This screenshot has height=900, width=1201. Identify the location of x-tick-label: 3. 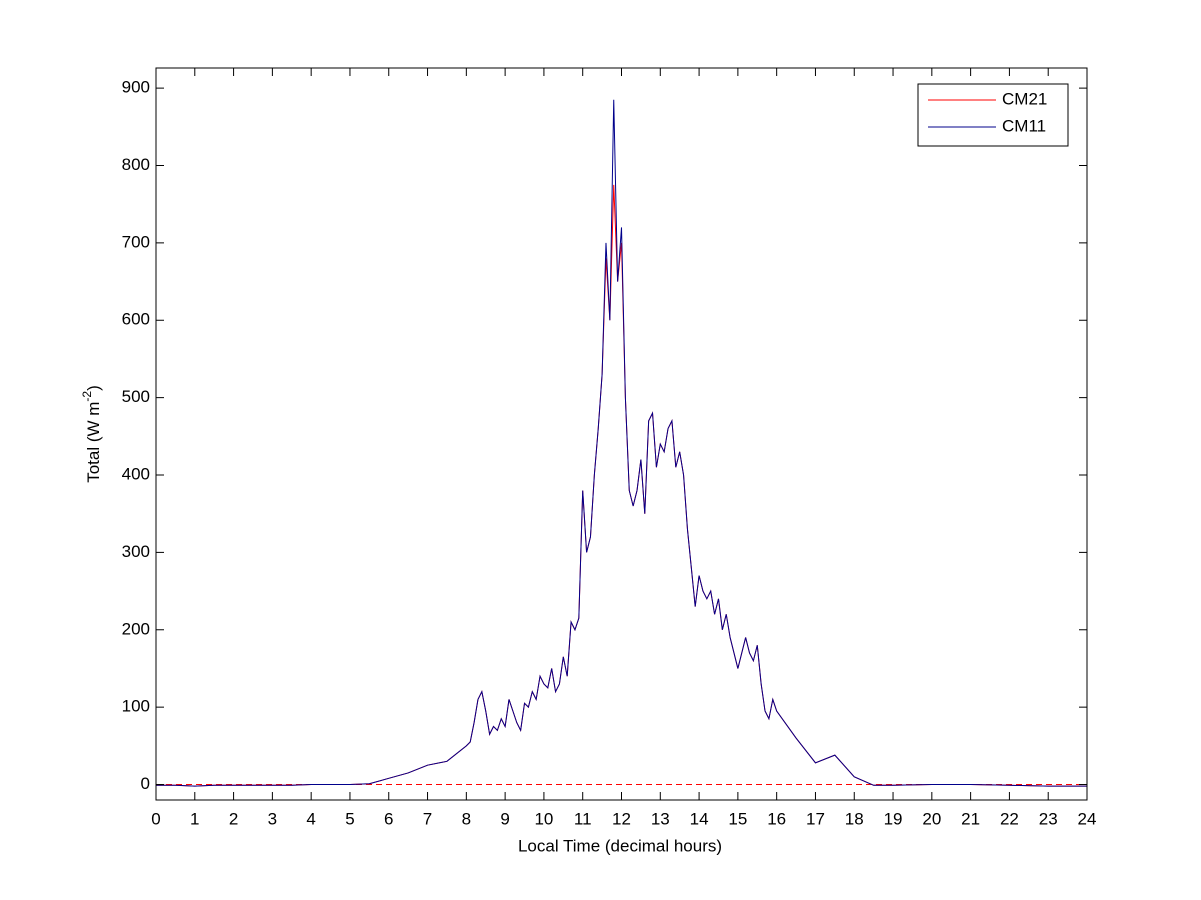
(272, 818).